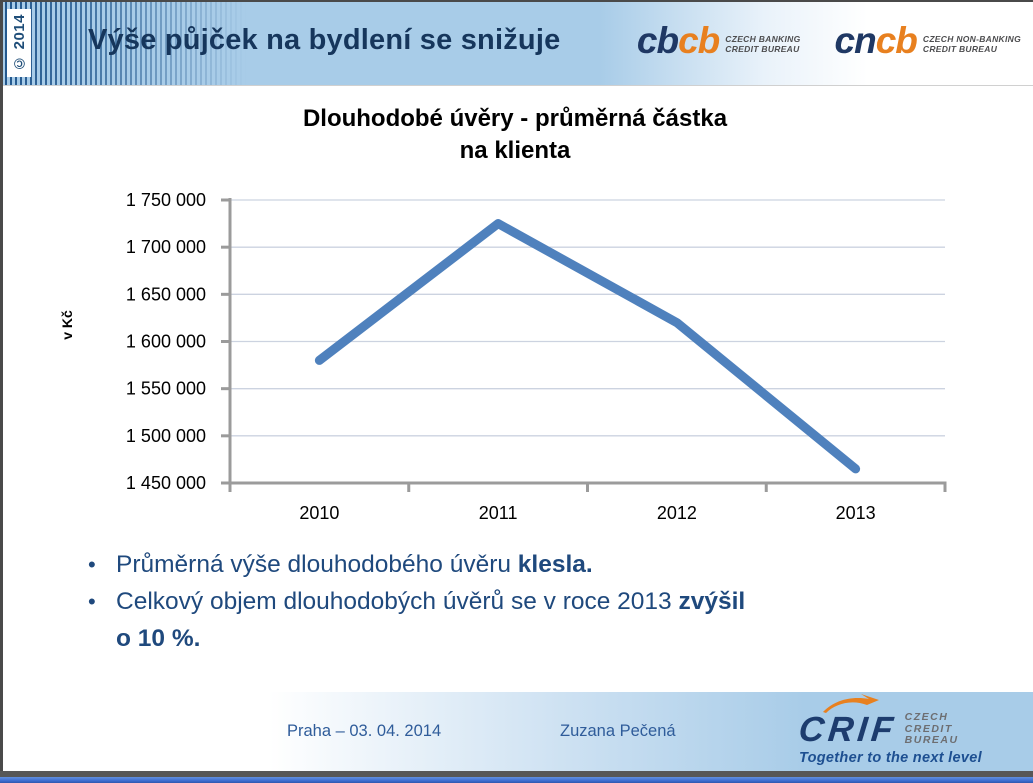 The height and width of the screenshot is (783, 1033). What do you see at coordinates (515, 118) in the screenshot?
I see `chart-title-line1: Dlouhodobé úvěry - průměrná částka` at bounding box center [515, 118].